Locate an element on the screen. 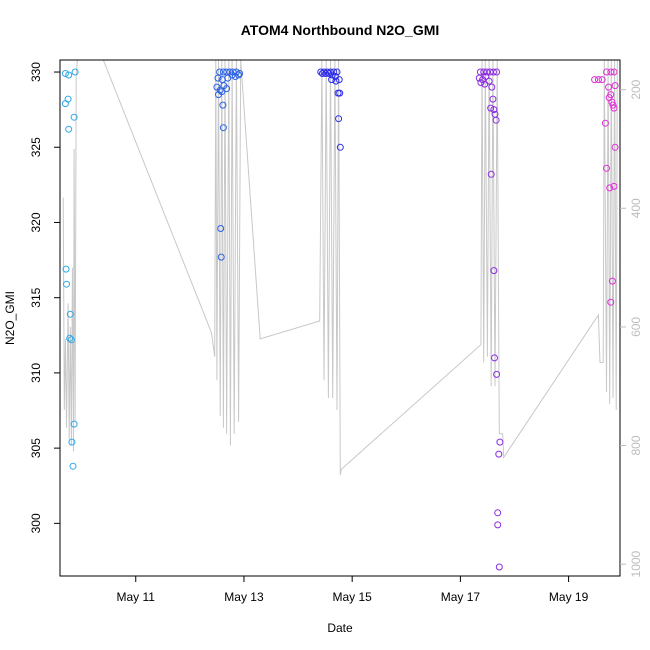 The height and width of the screenshot is (650, 650). y-tick-label: 325 is located at coordinates (36, 147).